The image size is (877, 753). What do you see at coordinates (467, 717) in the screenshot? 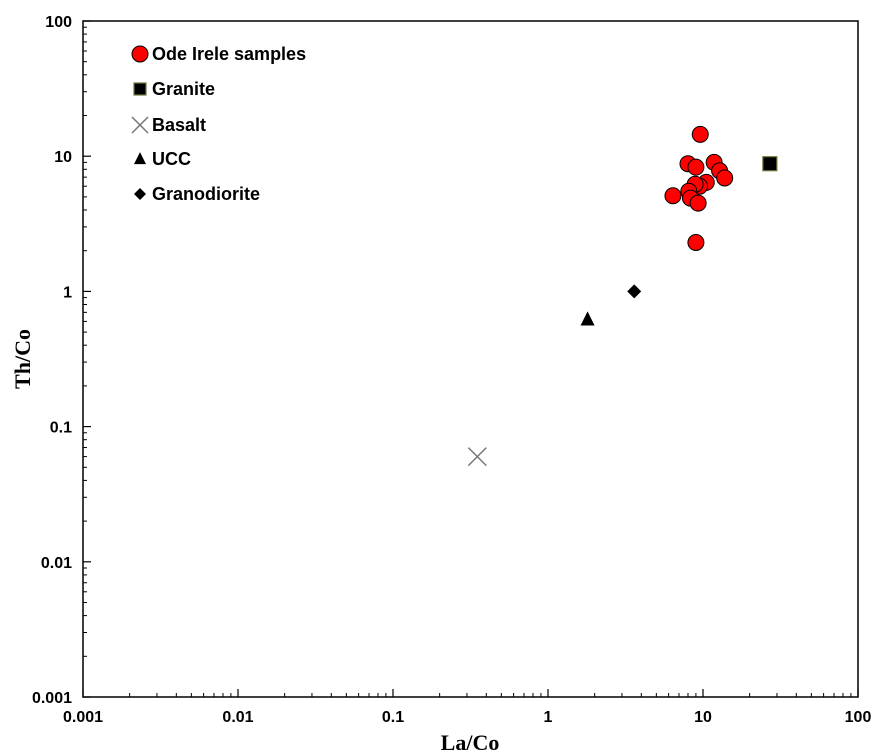
I see `x-tick-labels: 0.001 0.01 0.1 1 10 100` at bounding box center [467, 717].